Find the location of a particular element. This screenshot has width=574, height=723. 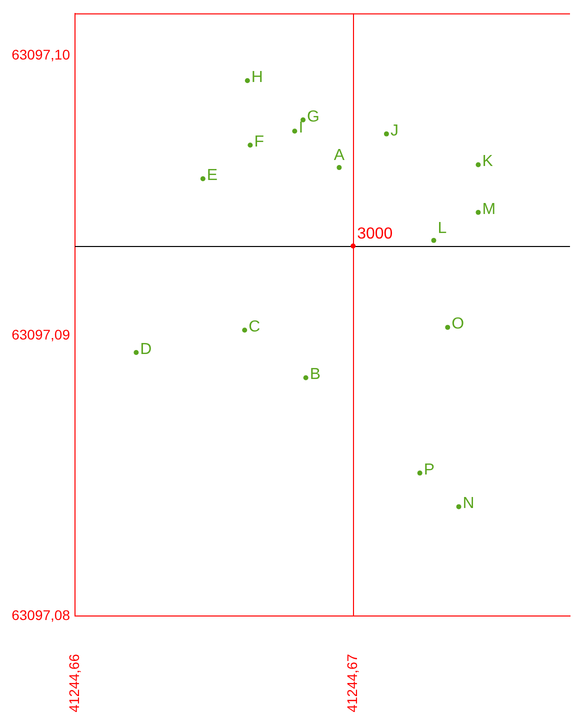

annotation: K is located at coordinates (488, 161).